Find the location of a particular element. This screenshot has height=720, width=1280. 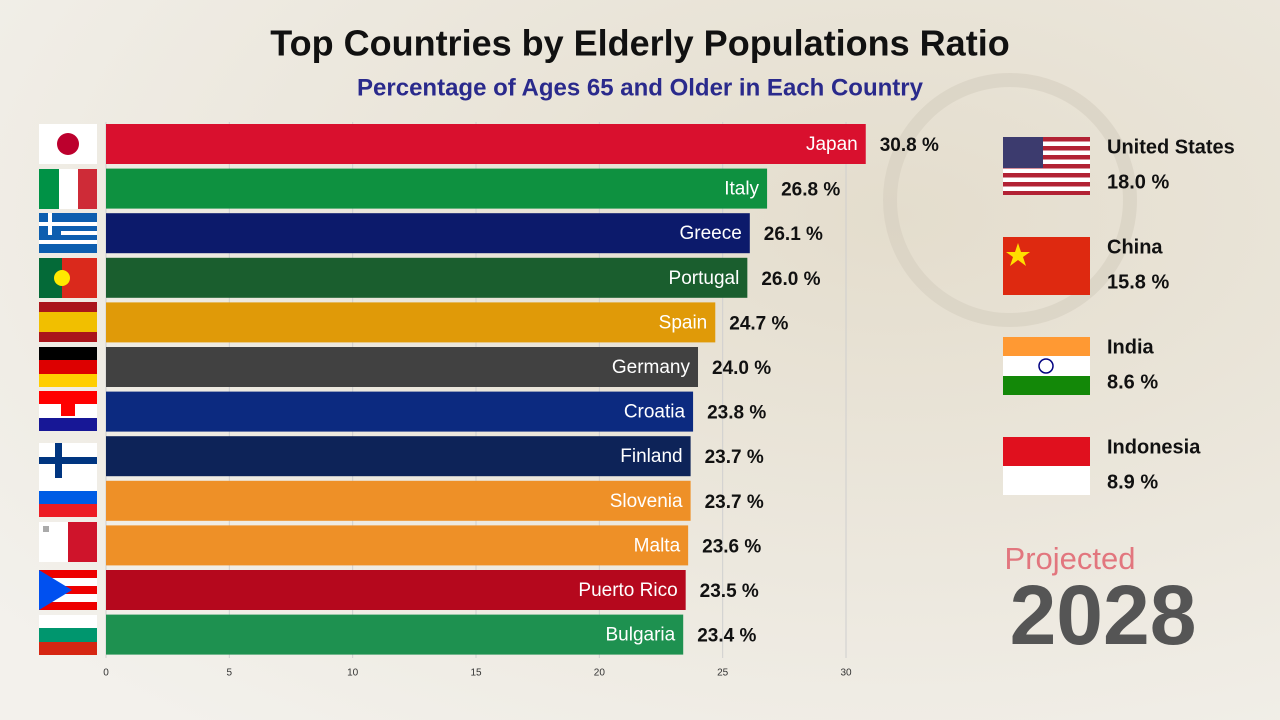

bar-label: Germany is located at coordinates (651, 367).